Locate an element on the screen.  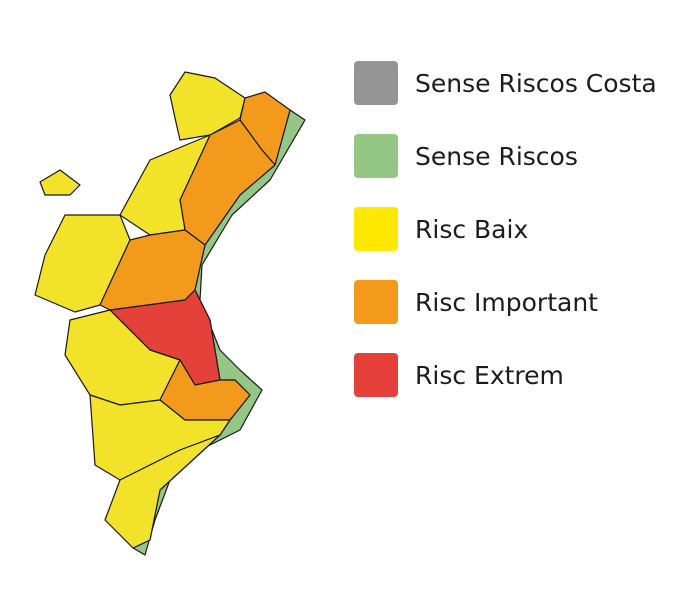
region-south is located at coordinates (162, 491).